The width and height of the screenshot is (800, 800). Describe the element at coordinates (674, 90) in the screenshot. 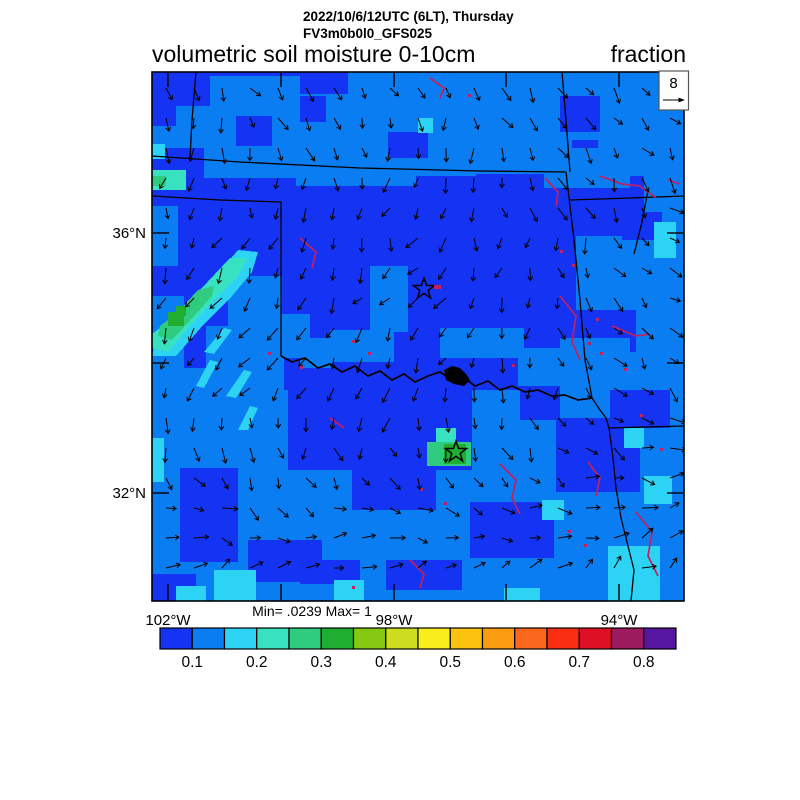

I see `reference-box-frame` at that location.